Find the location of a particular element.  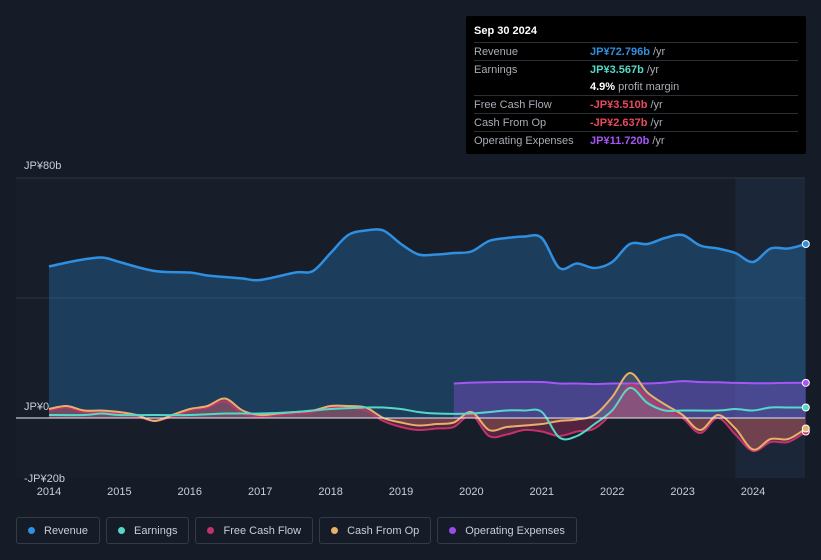

legend-label: Free Cash Flow is located at coordinates (262, 530).